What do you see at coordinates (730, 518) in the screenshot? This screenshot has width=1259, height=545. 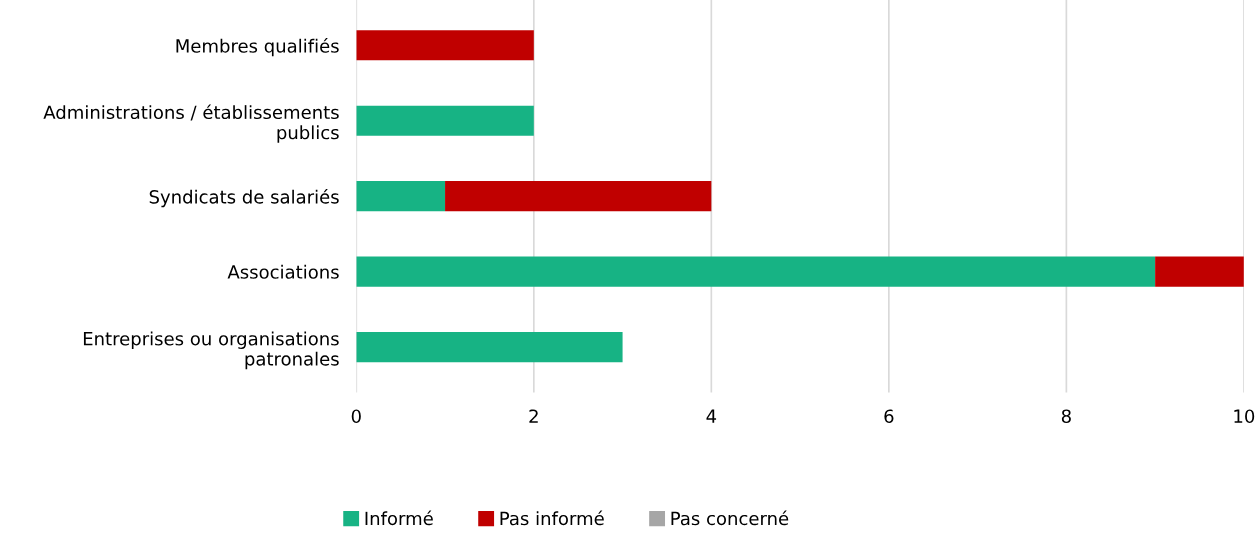 I see `legend-label: Pas concerné` at bounding box center [730, 518].